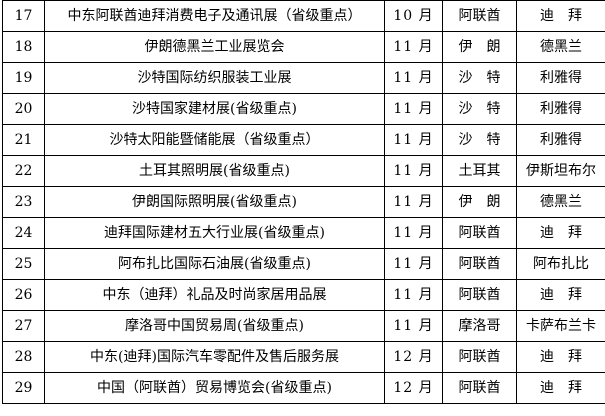  I want to click on row-number-cell: 20, so click(23, 109).